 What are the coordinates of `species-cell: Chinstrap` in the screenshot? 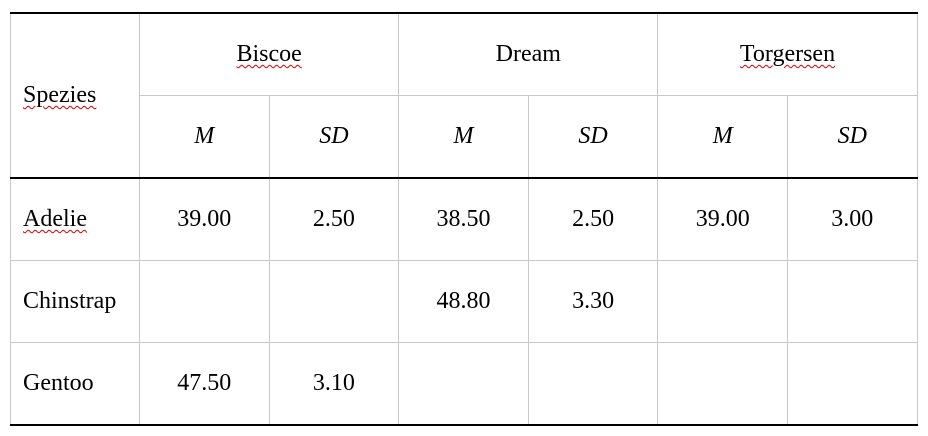 It's located at (75, 301).